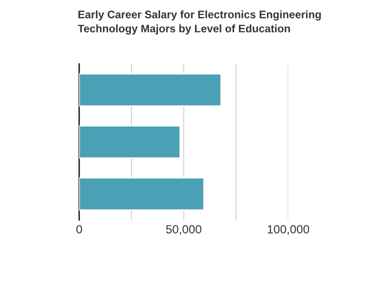  What do you see at coordinates (289, 230) in the screenshot?
I see `x-tick-label: 100,000` at bounding box center [289, 230].